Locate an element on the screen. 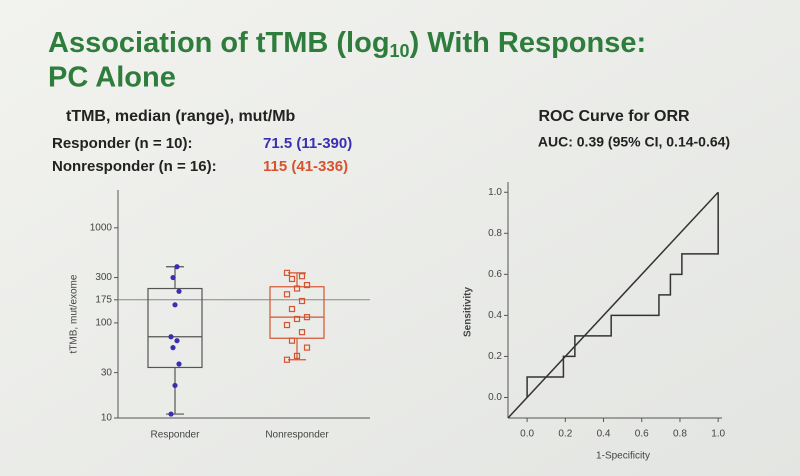  title-subscript: 10 is located at coordinates (400, 51).